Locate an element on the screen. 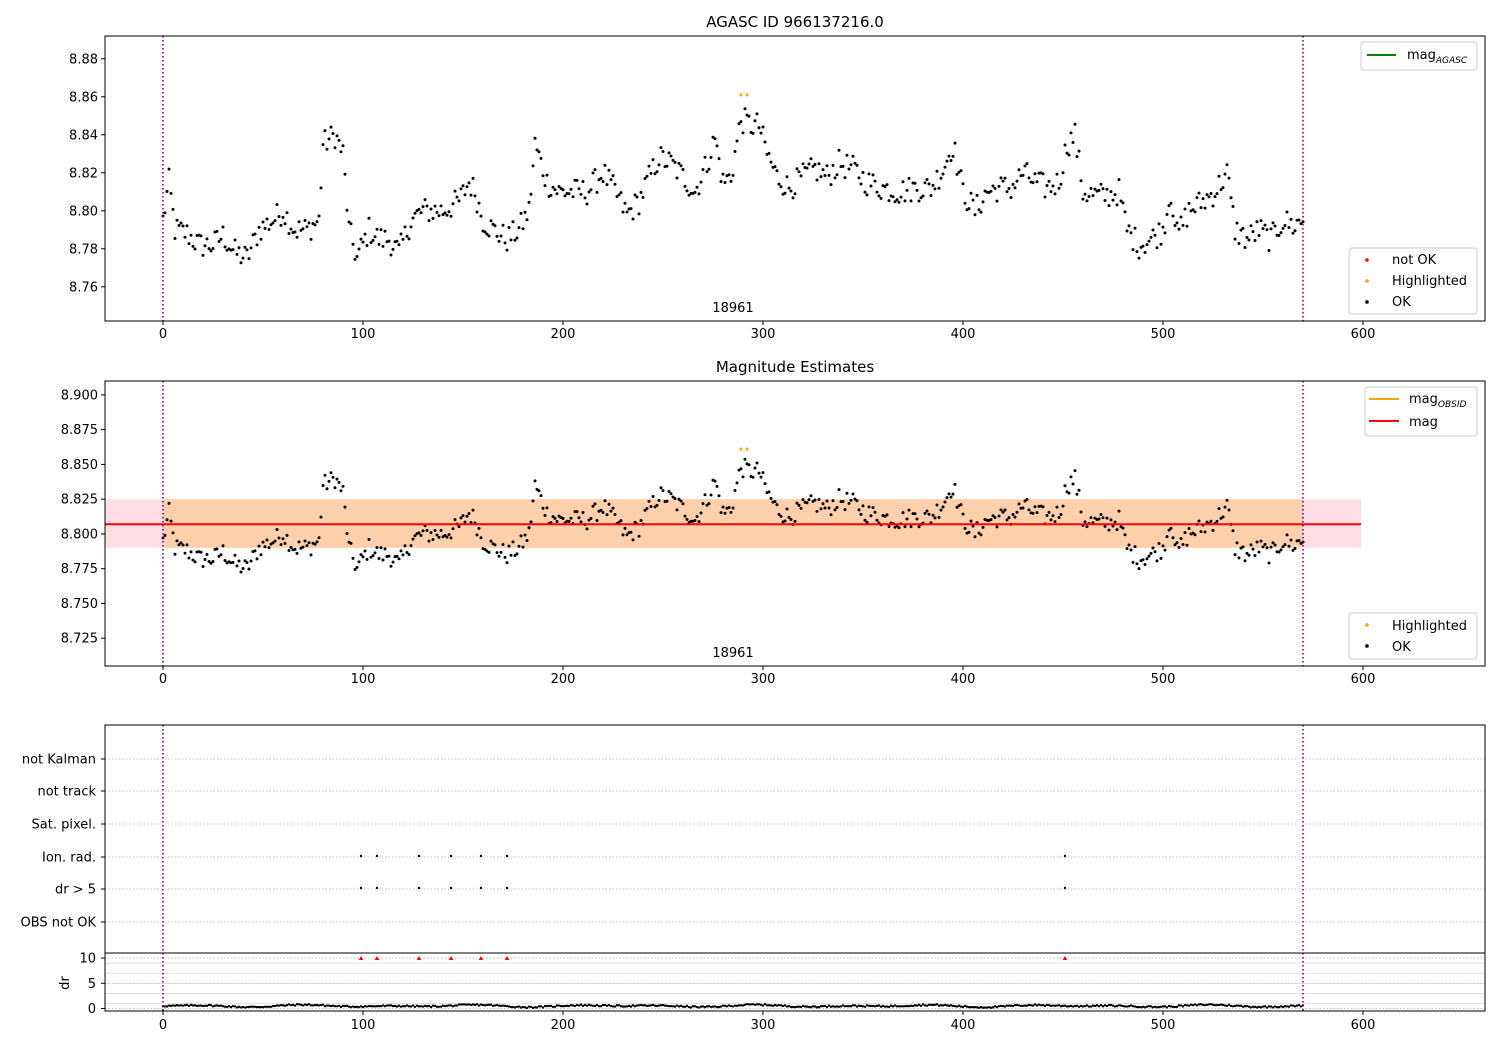 The image size is (1500, 1050). legend-label-mag-obsid: magOBSID is located at coordinates (1438, 401).